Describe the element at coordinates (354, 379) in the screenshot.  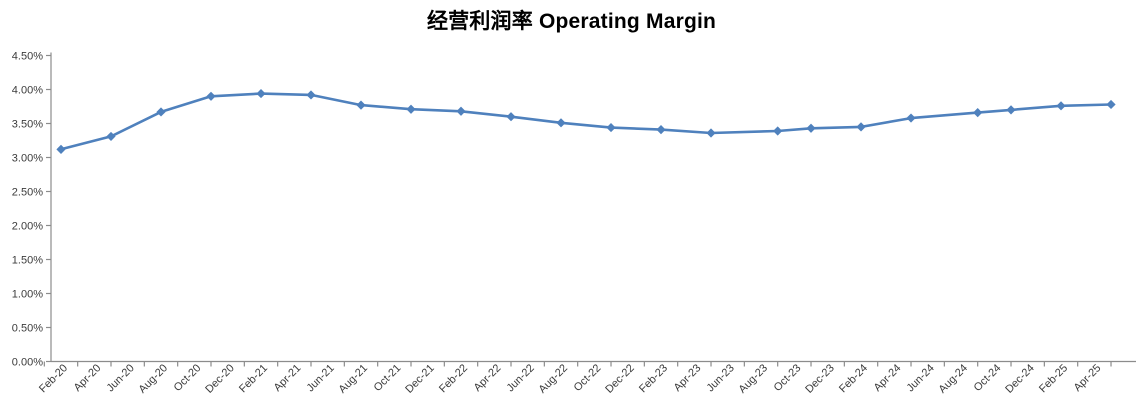
I see `x-axis-tick-label: Aug-21` at that location.